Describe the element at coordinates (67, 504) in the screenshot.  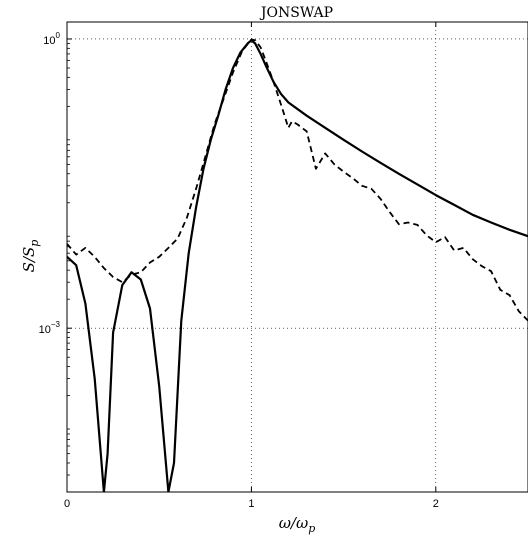
I see `x-tick-label: 0` at that location.